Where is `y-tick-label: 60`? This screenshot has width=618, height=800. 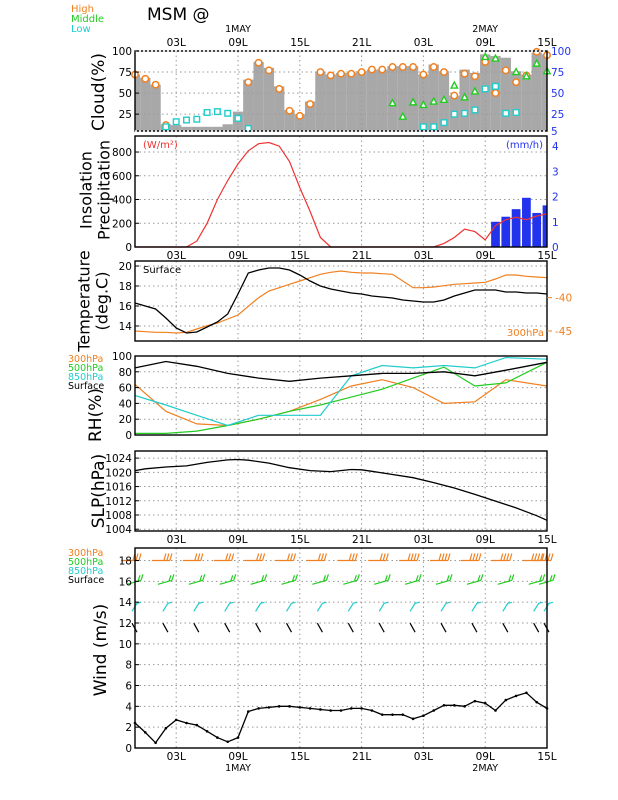
y-tick-label: 60 is located at coordinates (125, 389).